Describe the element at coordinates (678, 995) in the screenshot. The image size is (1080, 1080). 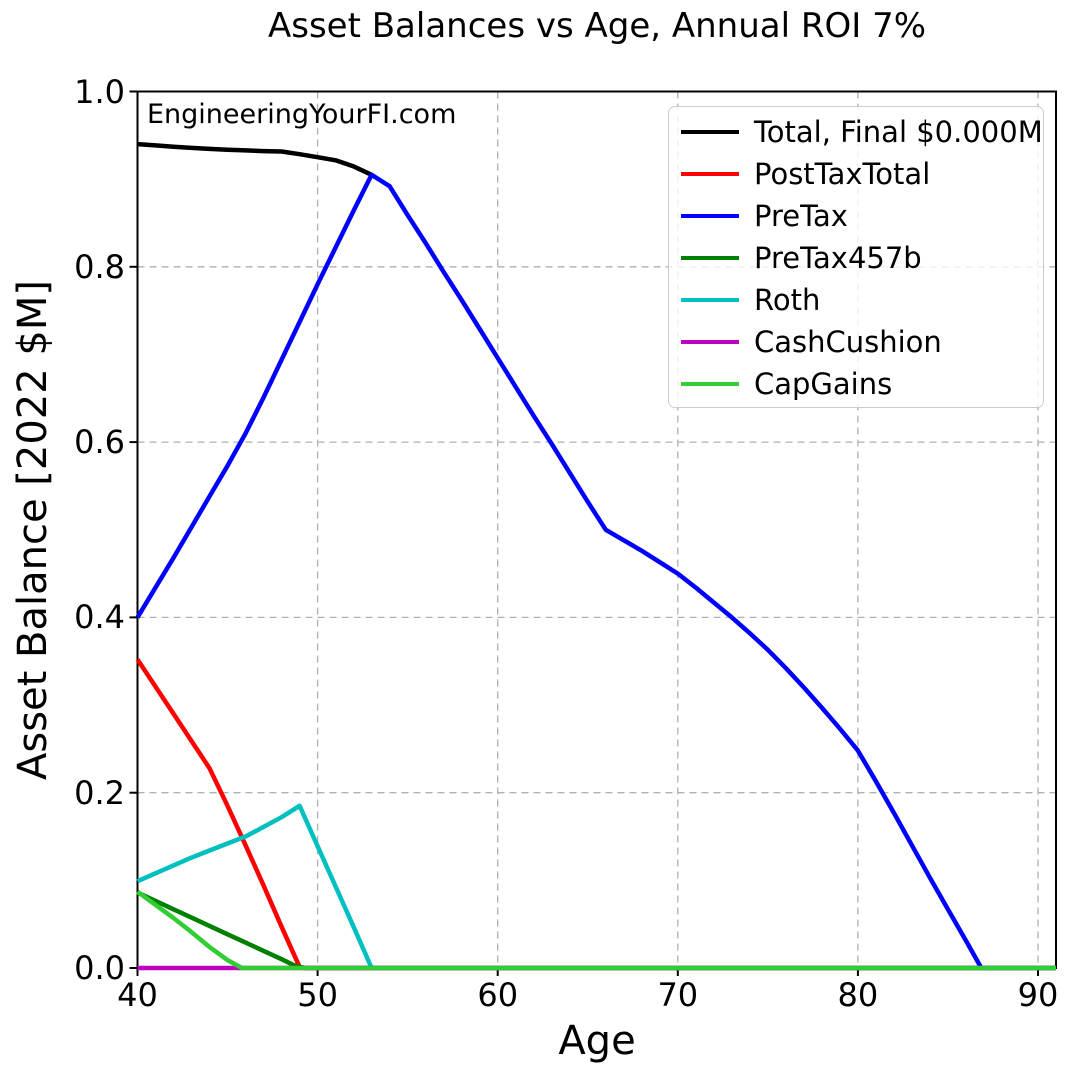
I see `x-tick-label: 70` at that location.